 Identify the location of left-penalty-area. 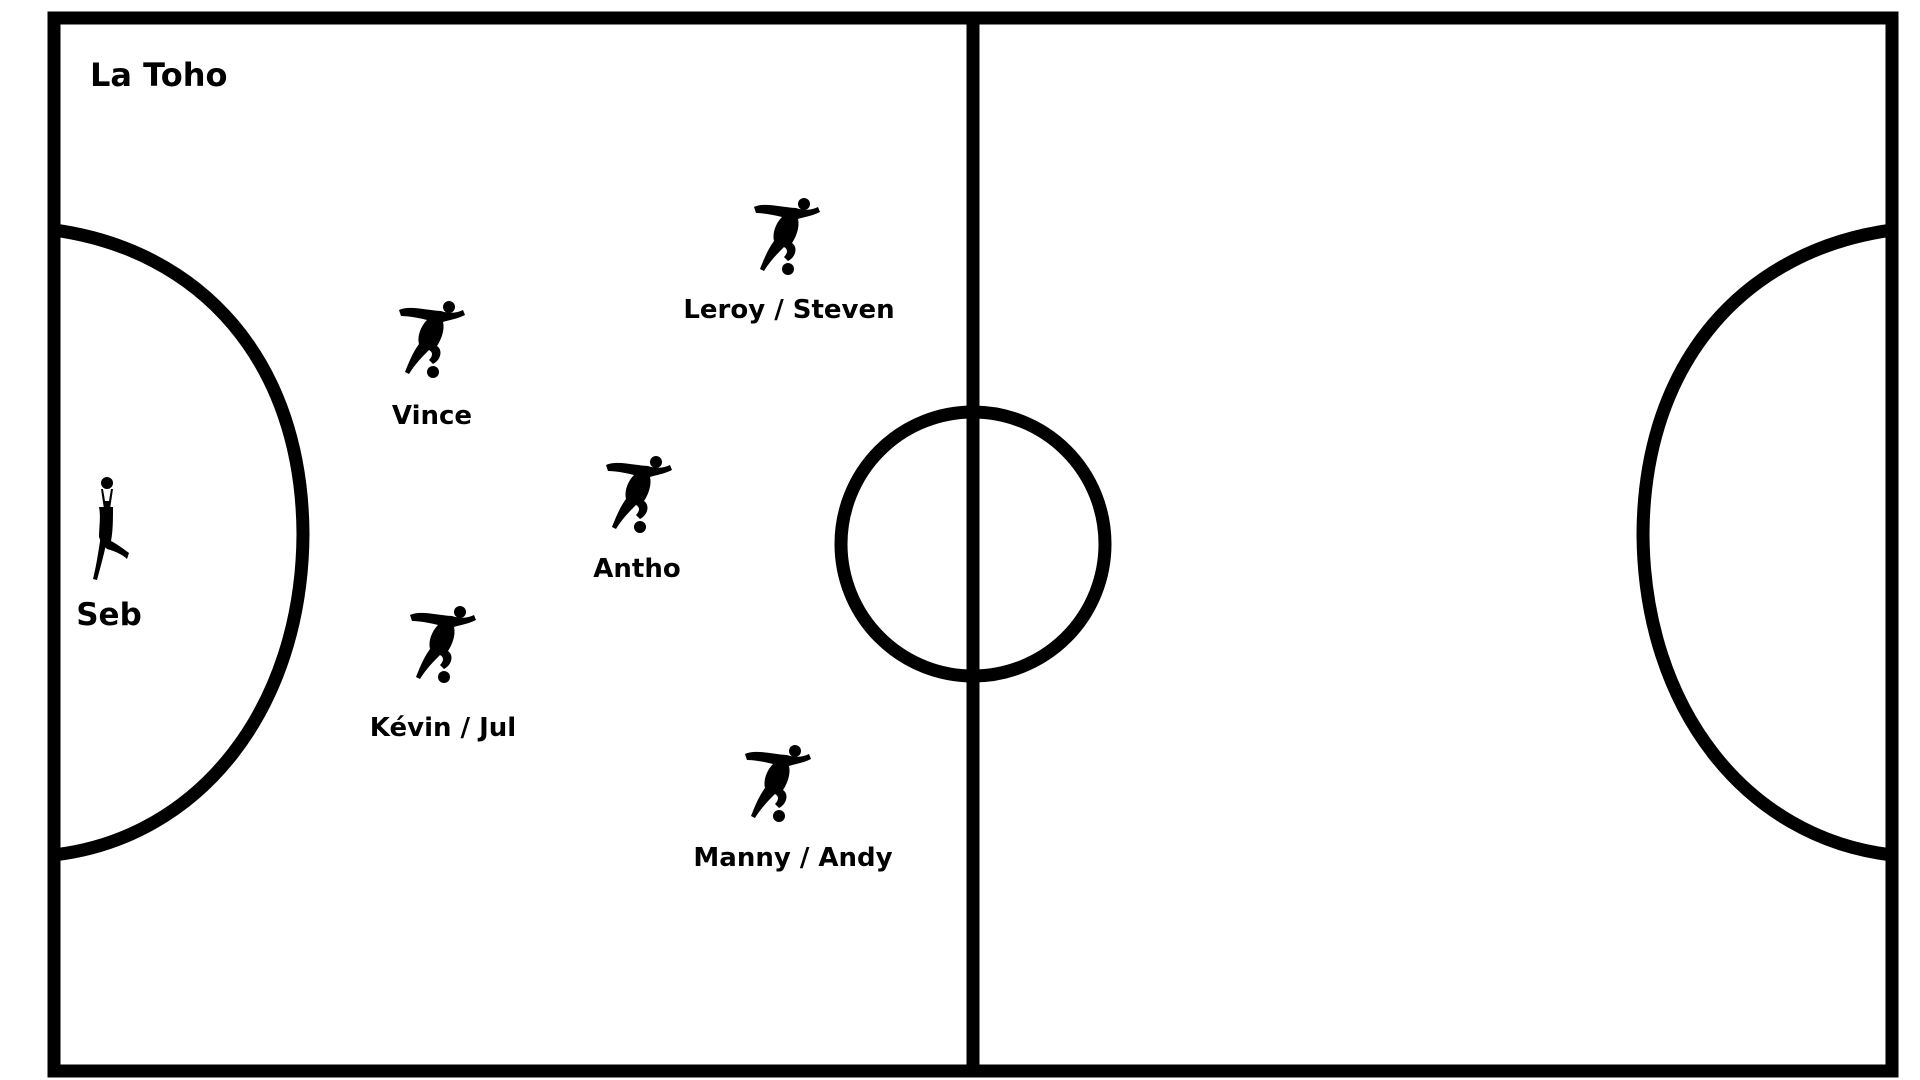
(181, 542).